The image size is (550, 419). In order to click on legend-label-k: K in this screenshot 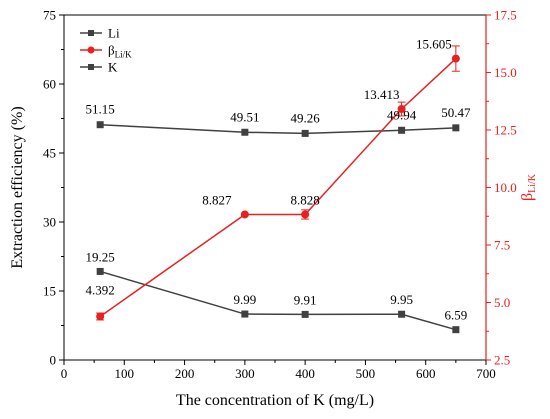, I will do `click(113, 67)`.